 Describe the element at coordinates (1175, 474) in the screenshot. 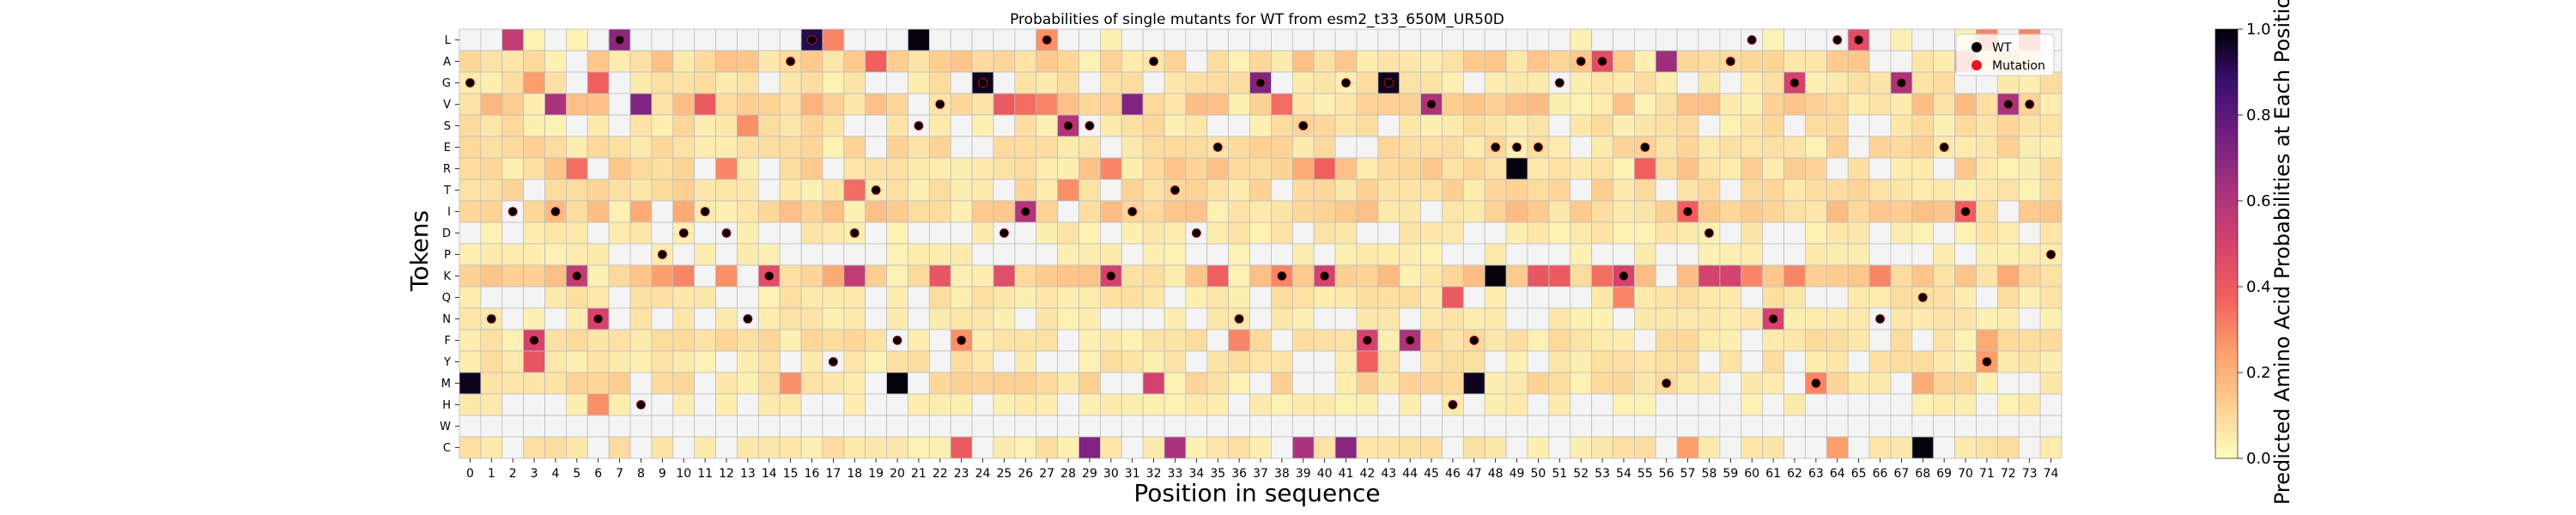

I see `x-tick-label: 33` at that location.